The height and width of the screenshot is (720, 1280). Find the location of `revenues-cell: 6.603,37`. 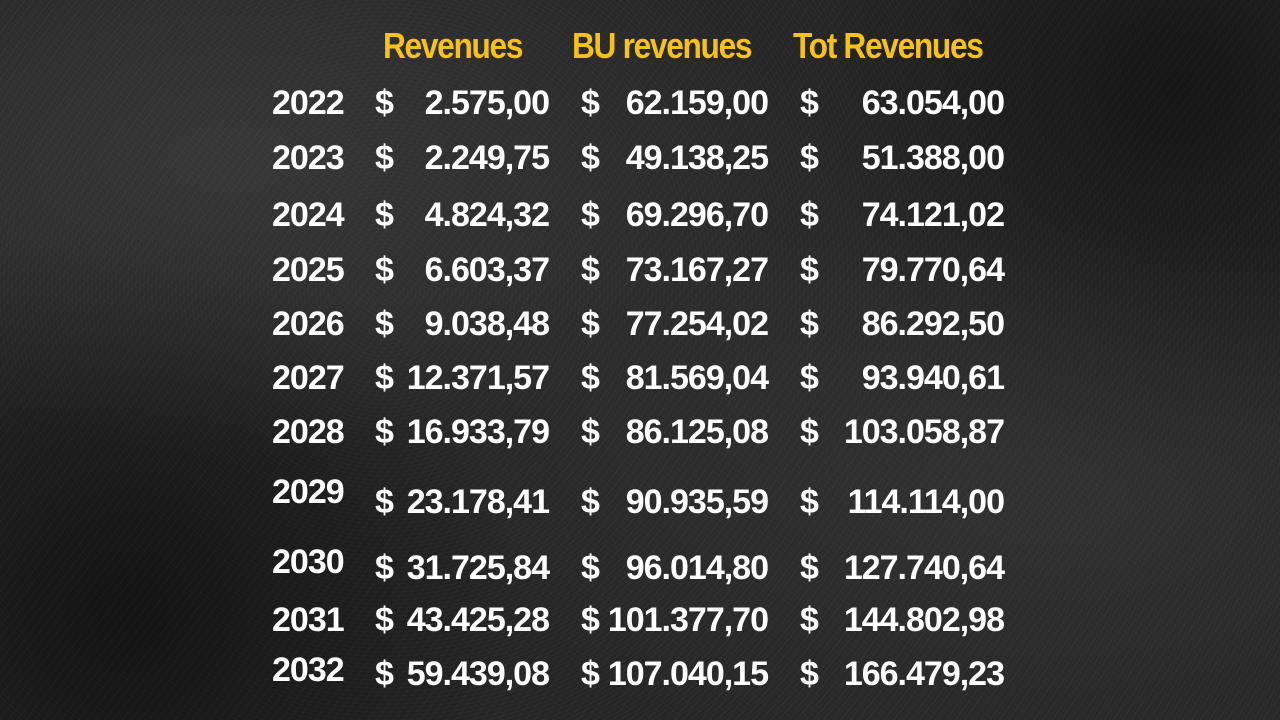

revenues-cell: 6.603,37 is located at coordinates (487, 270).